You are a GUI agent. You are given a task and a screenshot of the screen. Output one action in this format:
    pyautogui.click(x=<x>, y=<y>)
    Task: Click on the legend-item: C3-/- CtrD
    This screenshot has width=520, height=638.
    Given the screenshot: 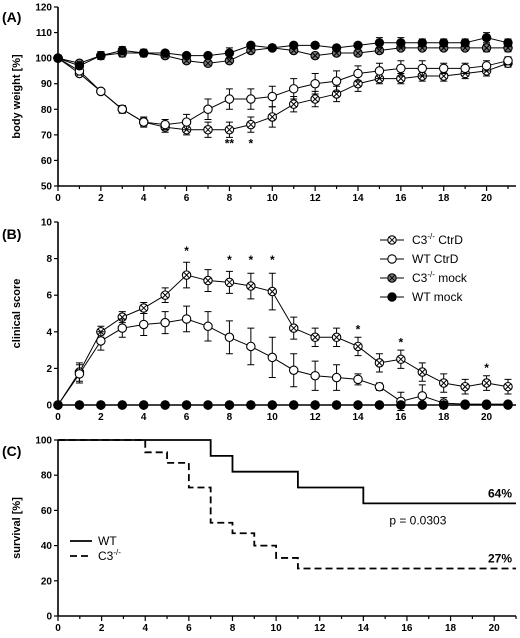 What is the action you would take?
    pyautogui.click(x=421, y=239)
    